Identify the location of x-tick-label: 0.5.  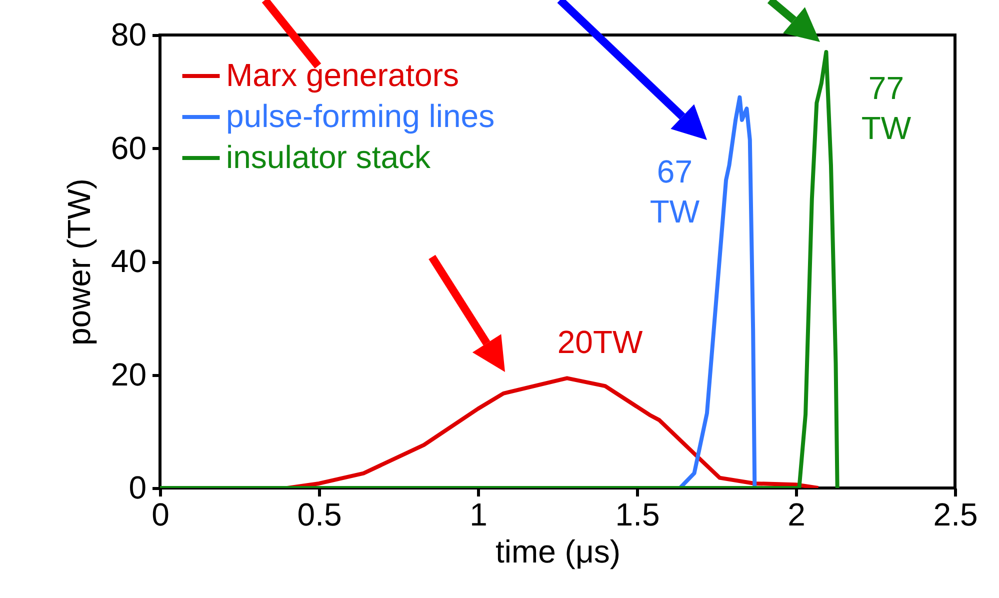
(319, 514).